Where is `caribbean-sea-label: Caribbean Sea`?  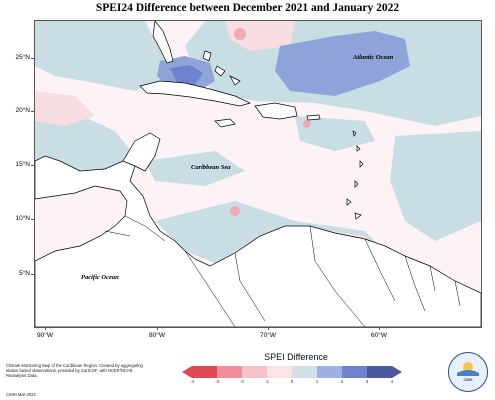 caribbean-sea-label: Caribbean Sea is located at coordinates (211, 167).